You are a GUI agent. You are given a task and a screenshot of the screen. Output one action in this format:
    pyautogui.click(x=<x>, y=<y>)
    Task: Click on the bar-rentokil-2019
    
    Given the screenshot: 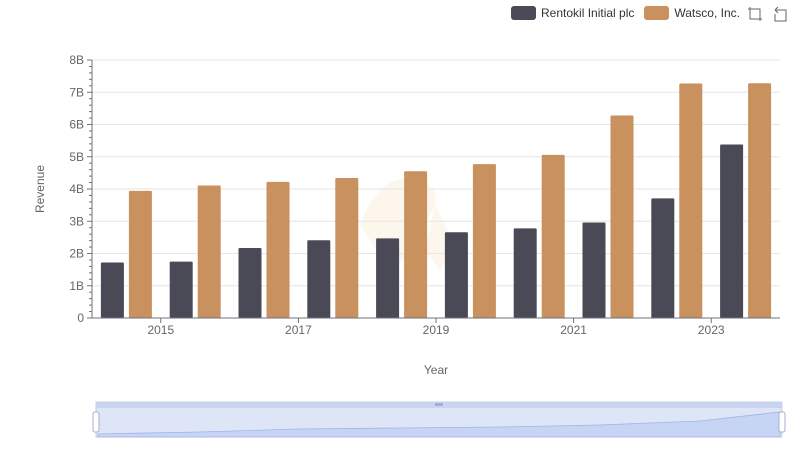 What is the action you would take?
    pyautogui.click(x=456, y=275)
    